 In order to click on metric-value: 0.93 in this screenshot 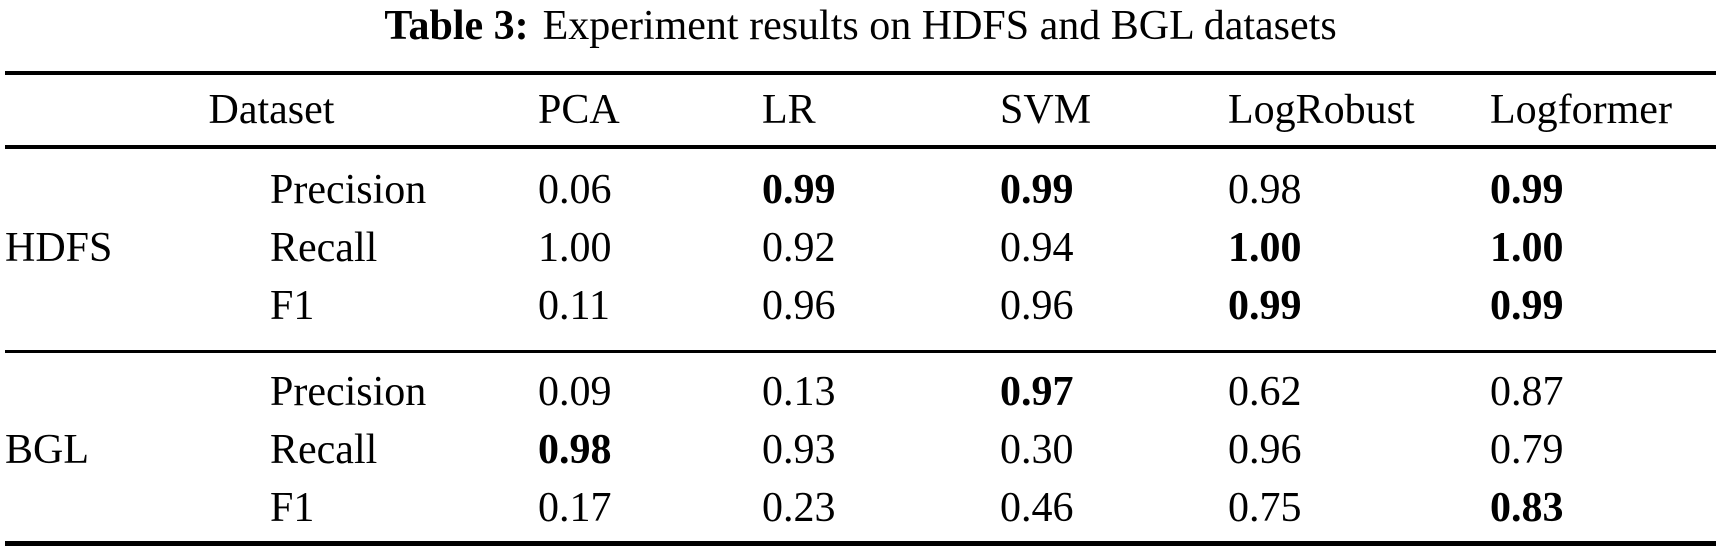, I will do `click(799, 450)`.